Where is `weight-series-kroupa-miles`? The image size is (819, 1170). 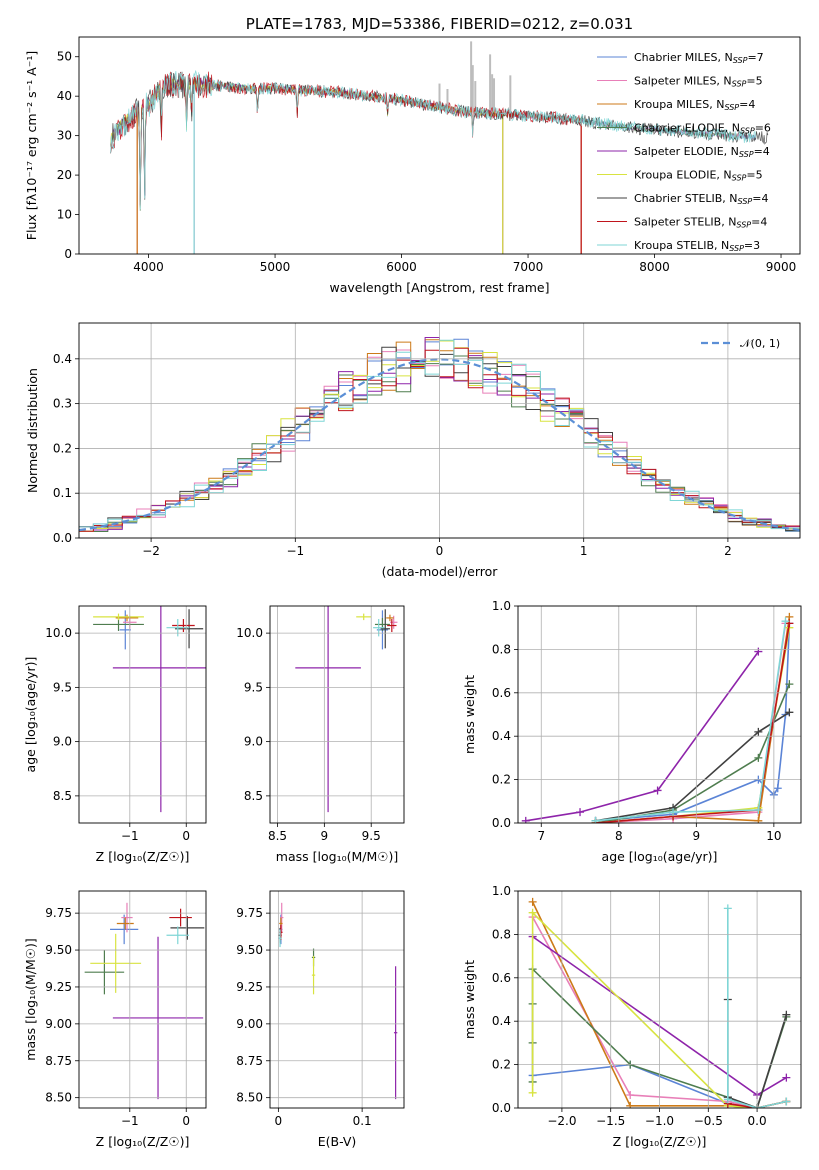 weight-series-kroupa-miles is located at coordinates (692, 717).